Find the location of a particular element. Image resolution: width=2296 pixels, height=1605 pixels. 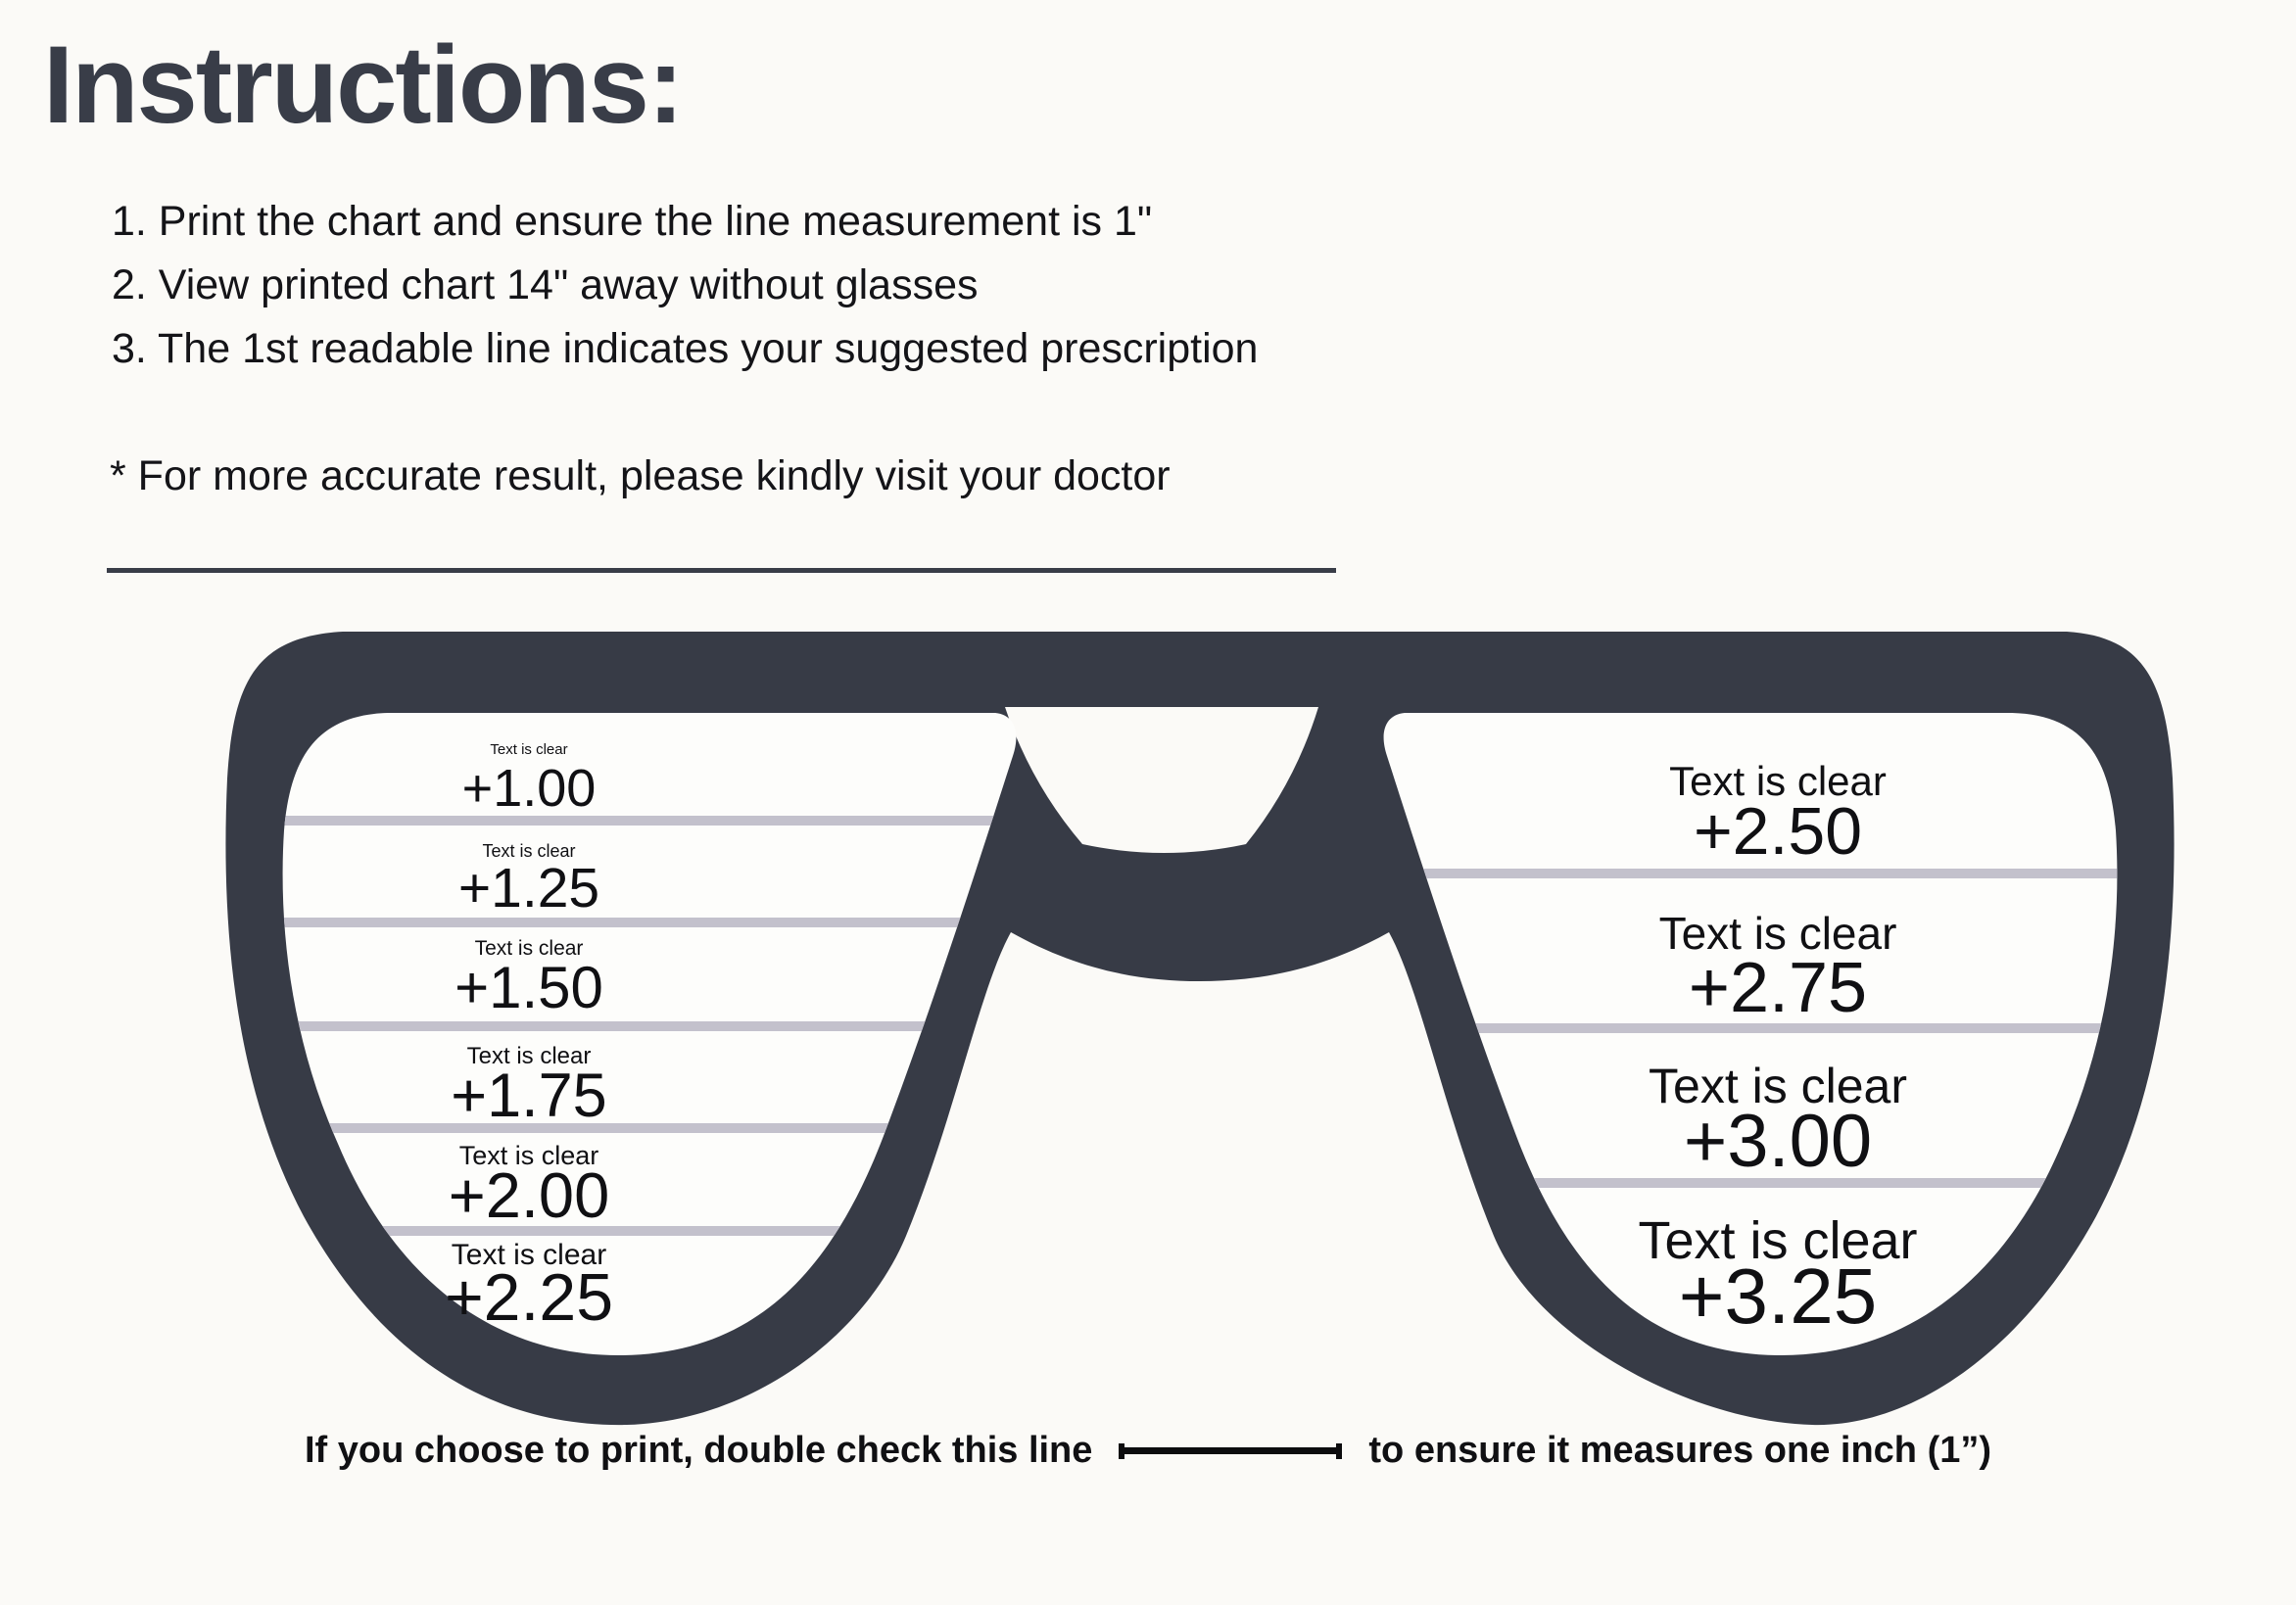

lens-row-value: +1.75 is located at coordinates (529, 1096).